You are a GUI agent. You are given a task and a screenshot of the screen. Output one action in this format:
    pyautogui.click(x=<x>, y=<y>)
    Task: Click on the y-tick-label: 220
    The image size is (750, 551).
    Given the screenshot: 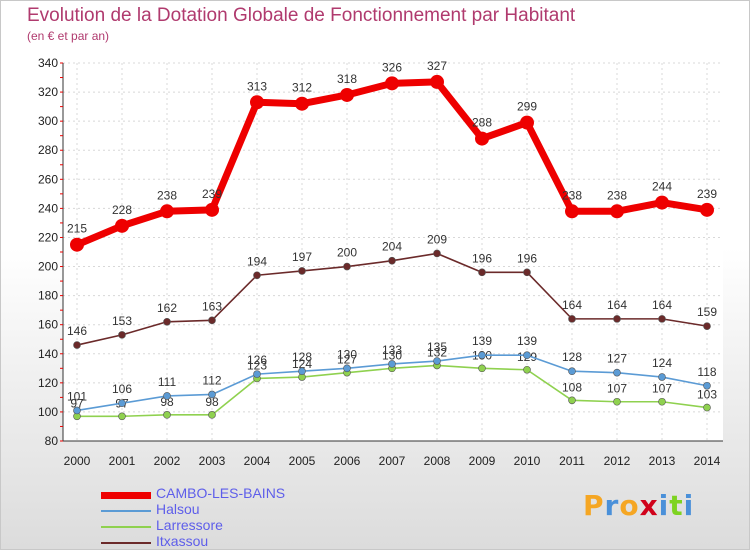 What is the action you would take?
    pyautogui.click(x=48, y=237)
    